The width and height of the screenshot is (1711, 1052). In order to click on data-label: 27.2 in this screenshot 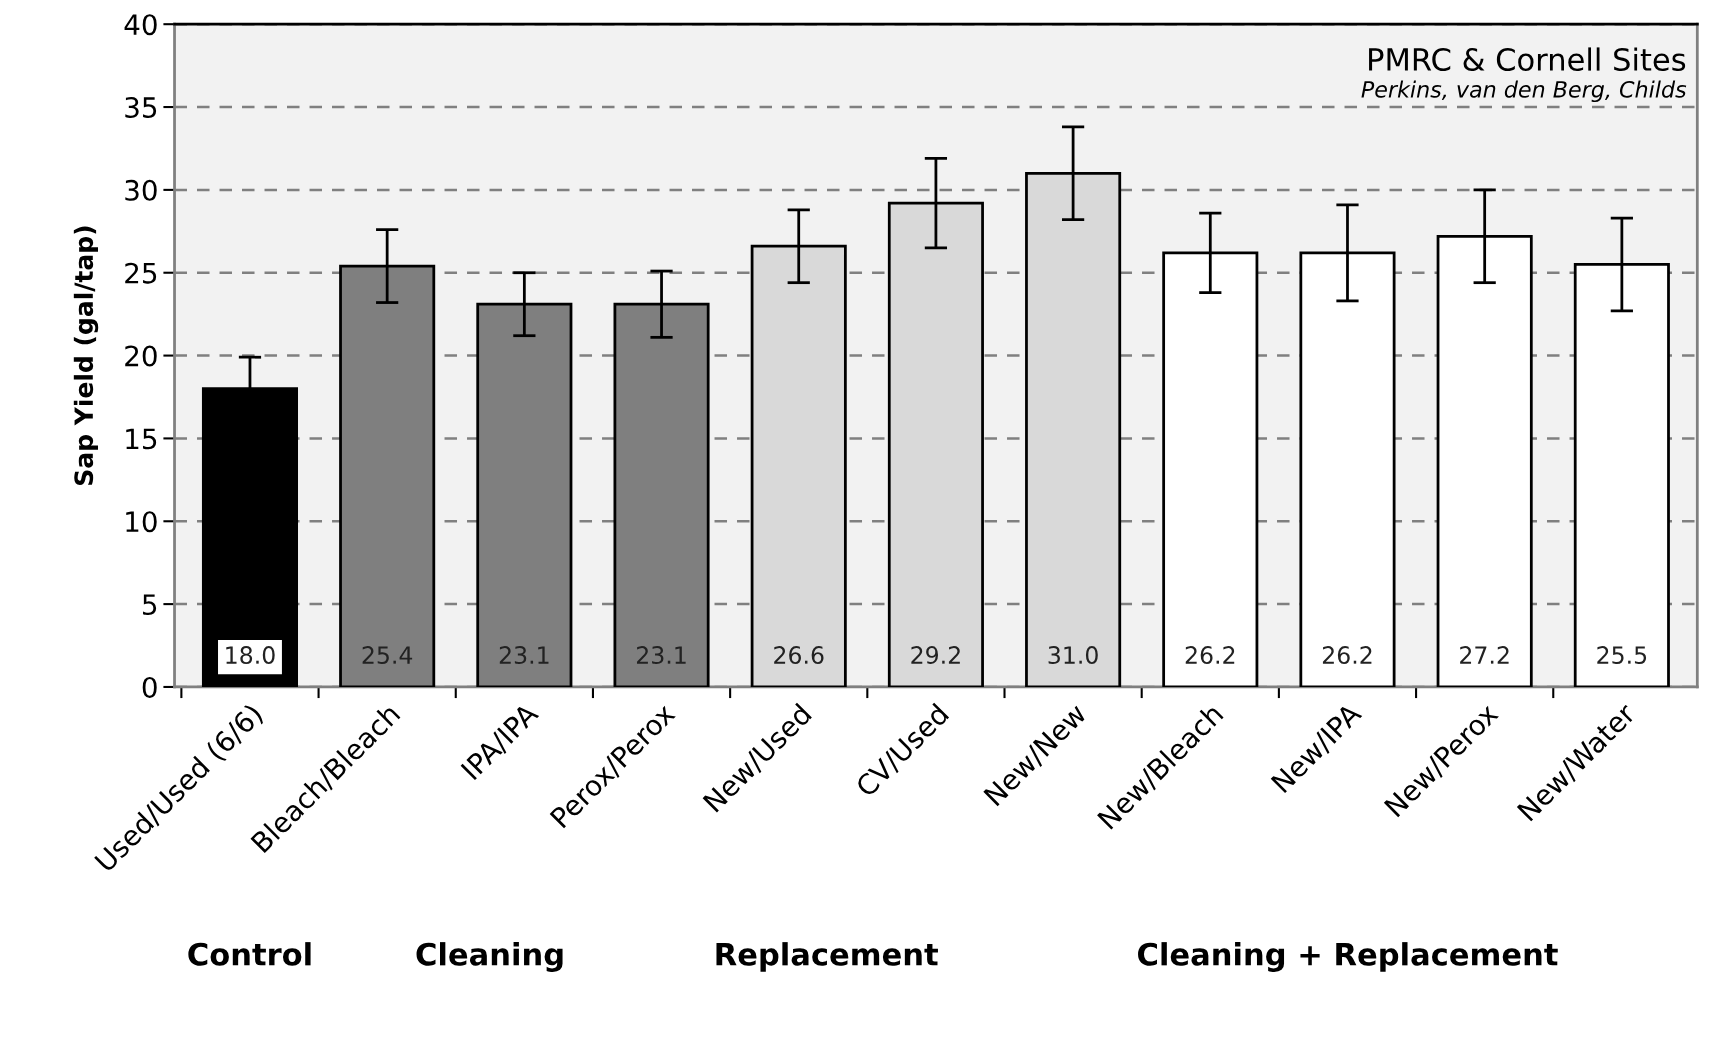, I will do `click(1484, 655)`.